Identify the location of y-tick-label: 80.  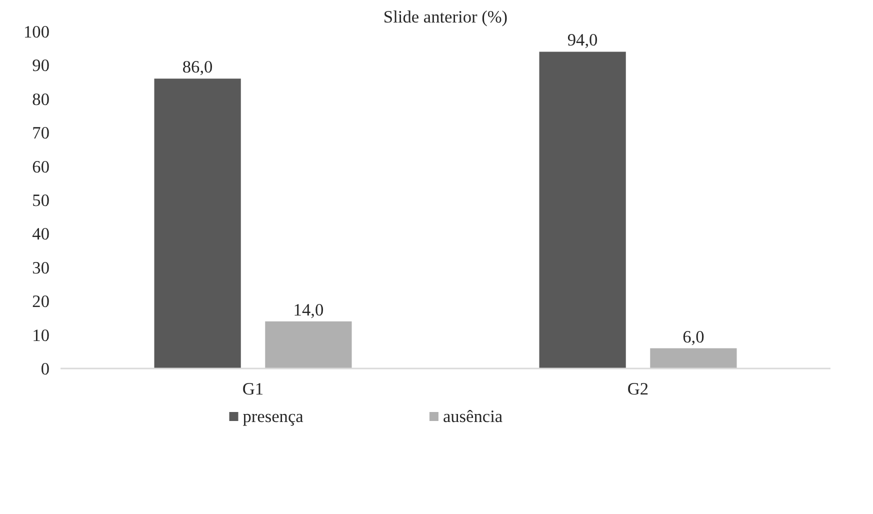
(41, 99).